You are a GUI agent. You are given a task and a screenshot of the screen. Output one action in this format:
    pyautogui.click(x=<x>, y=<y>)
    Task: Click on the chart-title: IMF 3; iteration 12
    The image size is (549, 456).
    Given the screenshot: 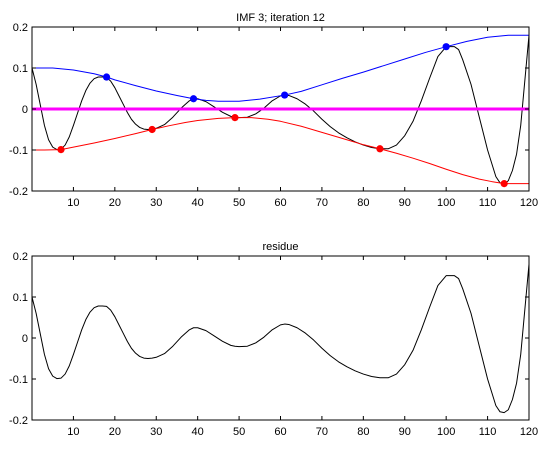 What is the action you would take?
    pyautogui.click(x=280, y=18)
    